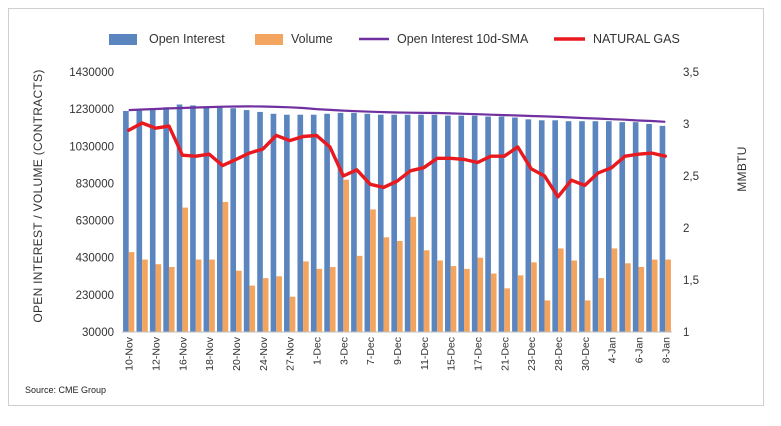  I want to click on x-tick-label: 9-Dec, so click(398, 351).